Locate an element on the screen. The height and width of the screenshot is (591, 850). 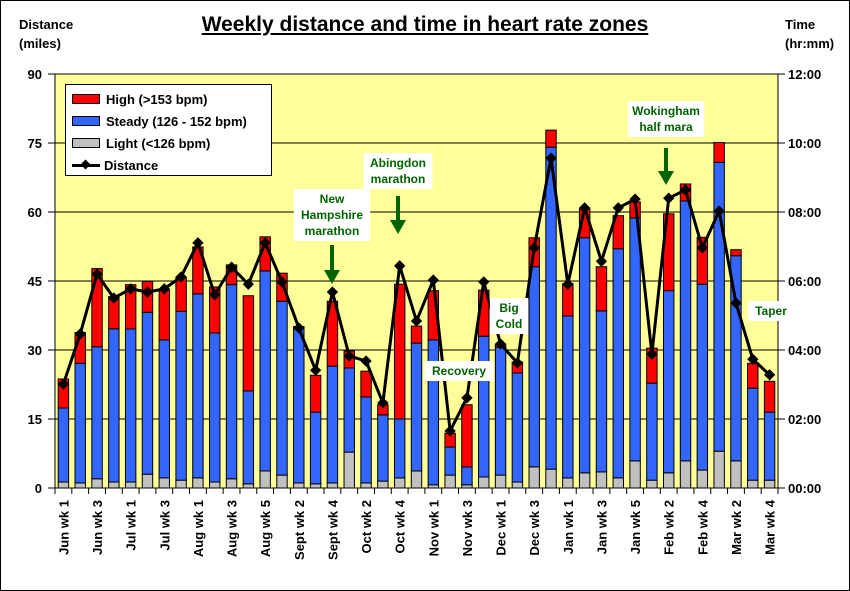
left-tick-label: 0 is located at coordinates (38, 488).